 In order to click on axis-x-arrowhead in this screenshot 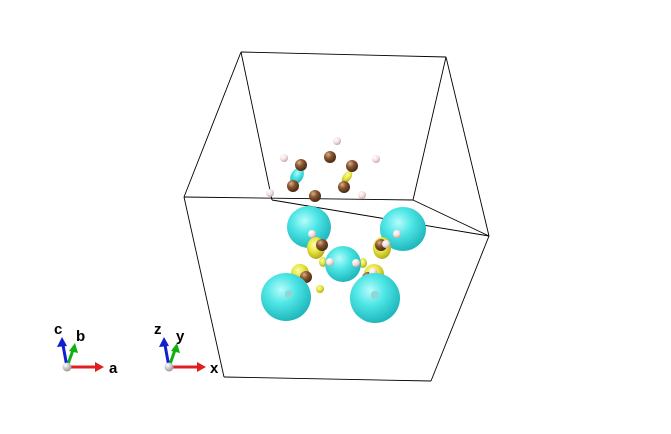, I will do `click(201, 367)`.